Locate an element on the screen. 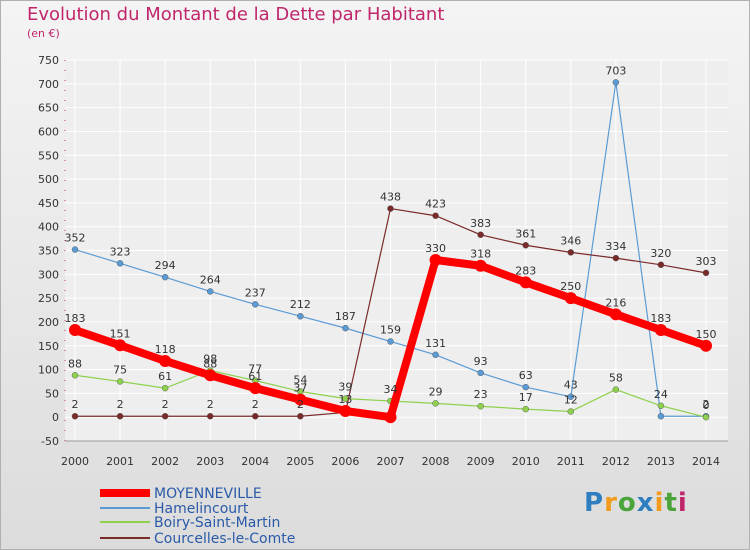 Image resolution: width=750 pixels, height=550 pixels. data-label: 54 is located at coordinates (300, 379).